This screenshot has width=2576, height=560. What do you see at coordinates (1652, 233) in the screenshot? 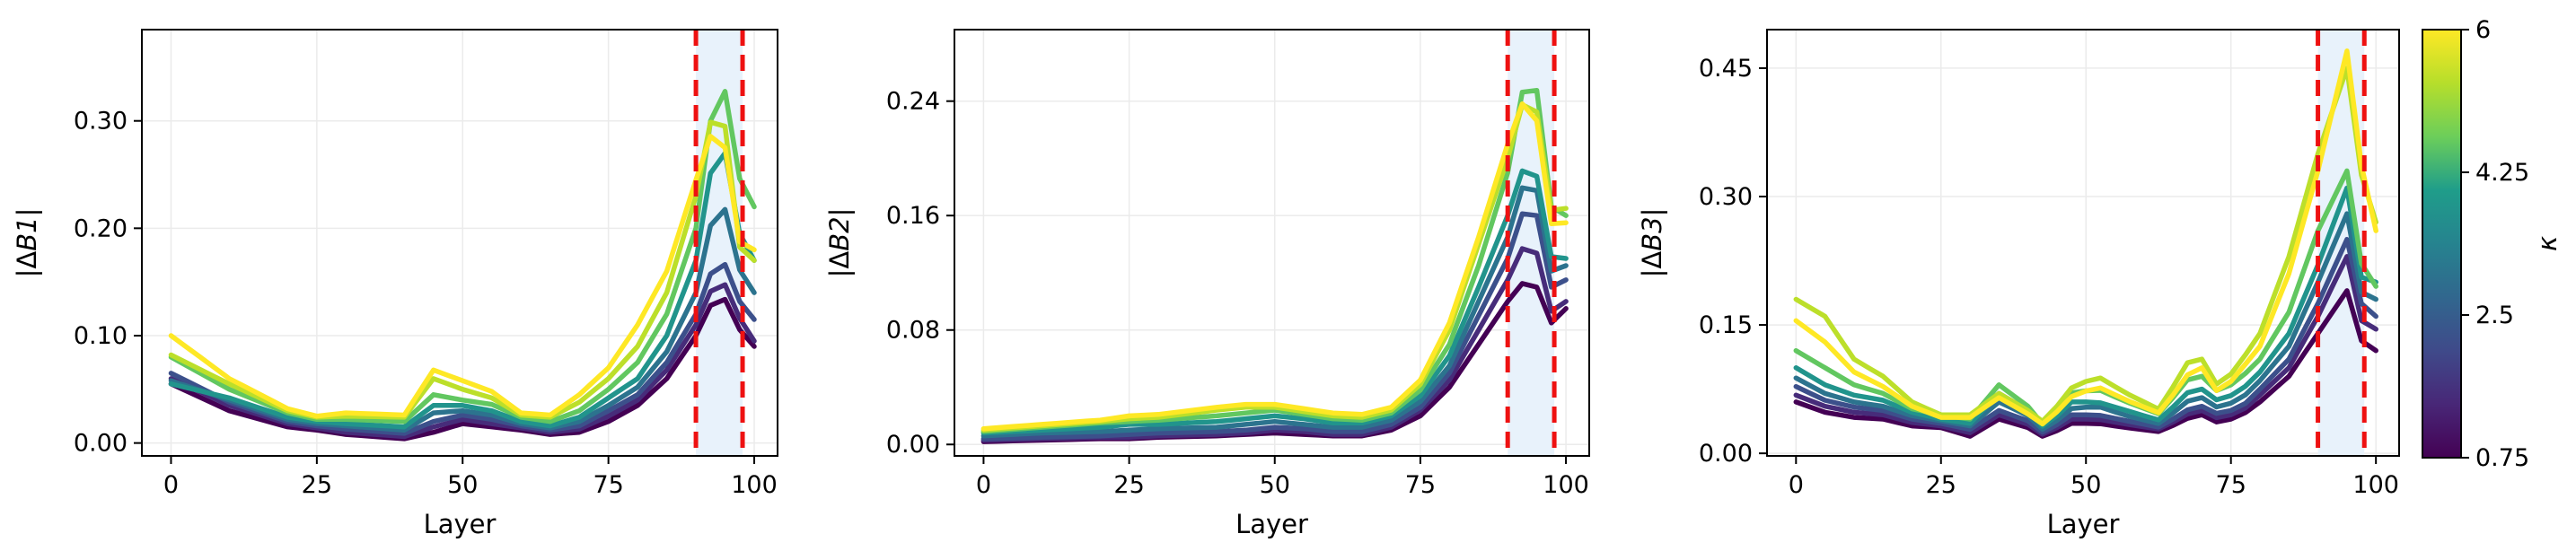
I see `y-axis-label-symbol: B3` at bounding box center [1652, 233].